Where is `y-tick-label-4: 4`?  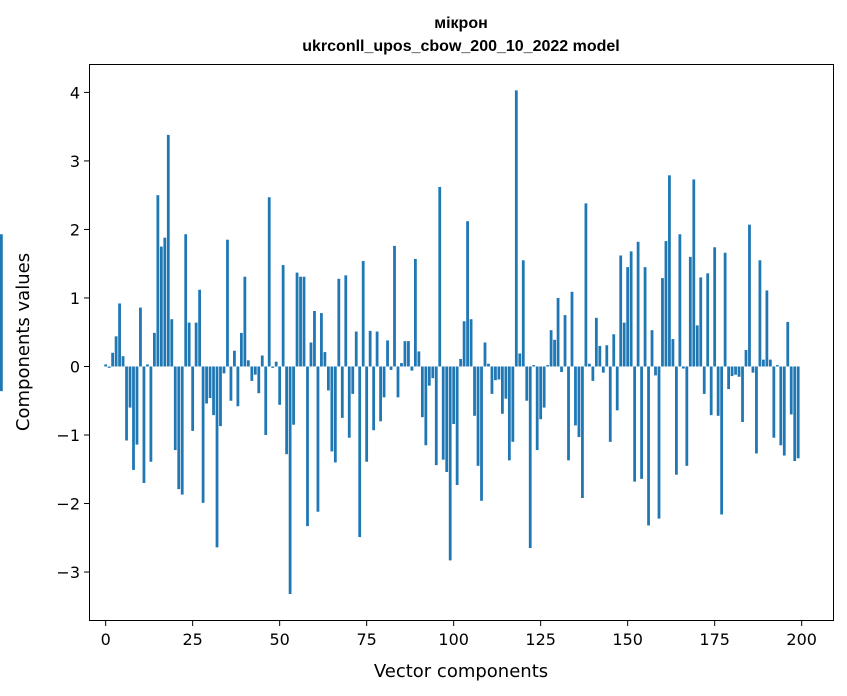
y-tick-label-4: 4 is located at coordinates (75, 92).